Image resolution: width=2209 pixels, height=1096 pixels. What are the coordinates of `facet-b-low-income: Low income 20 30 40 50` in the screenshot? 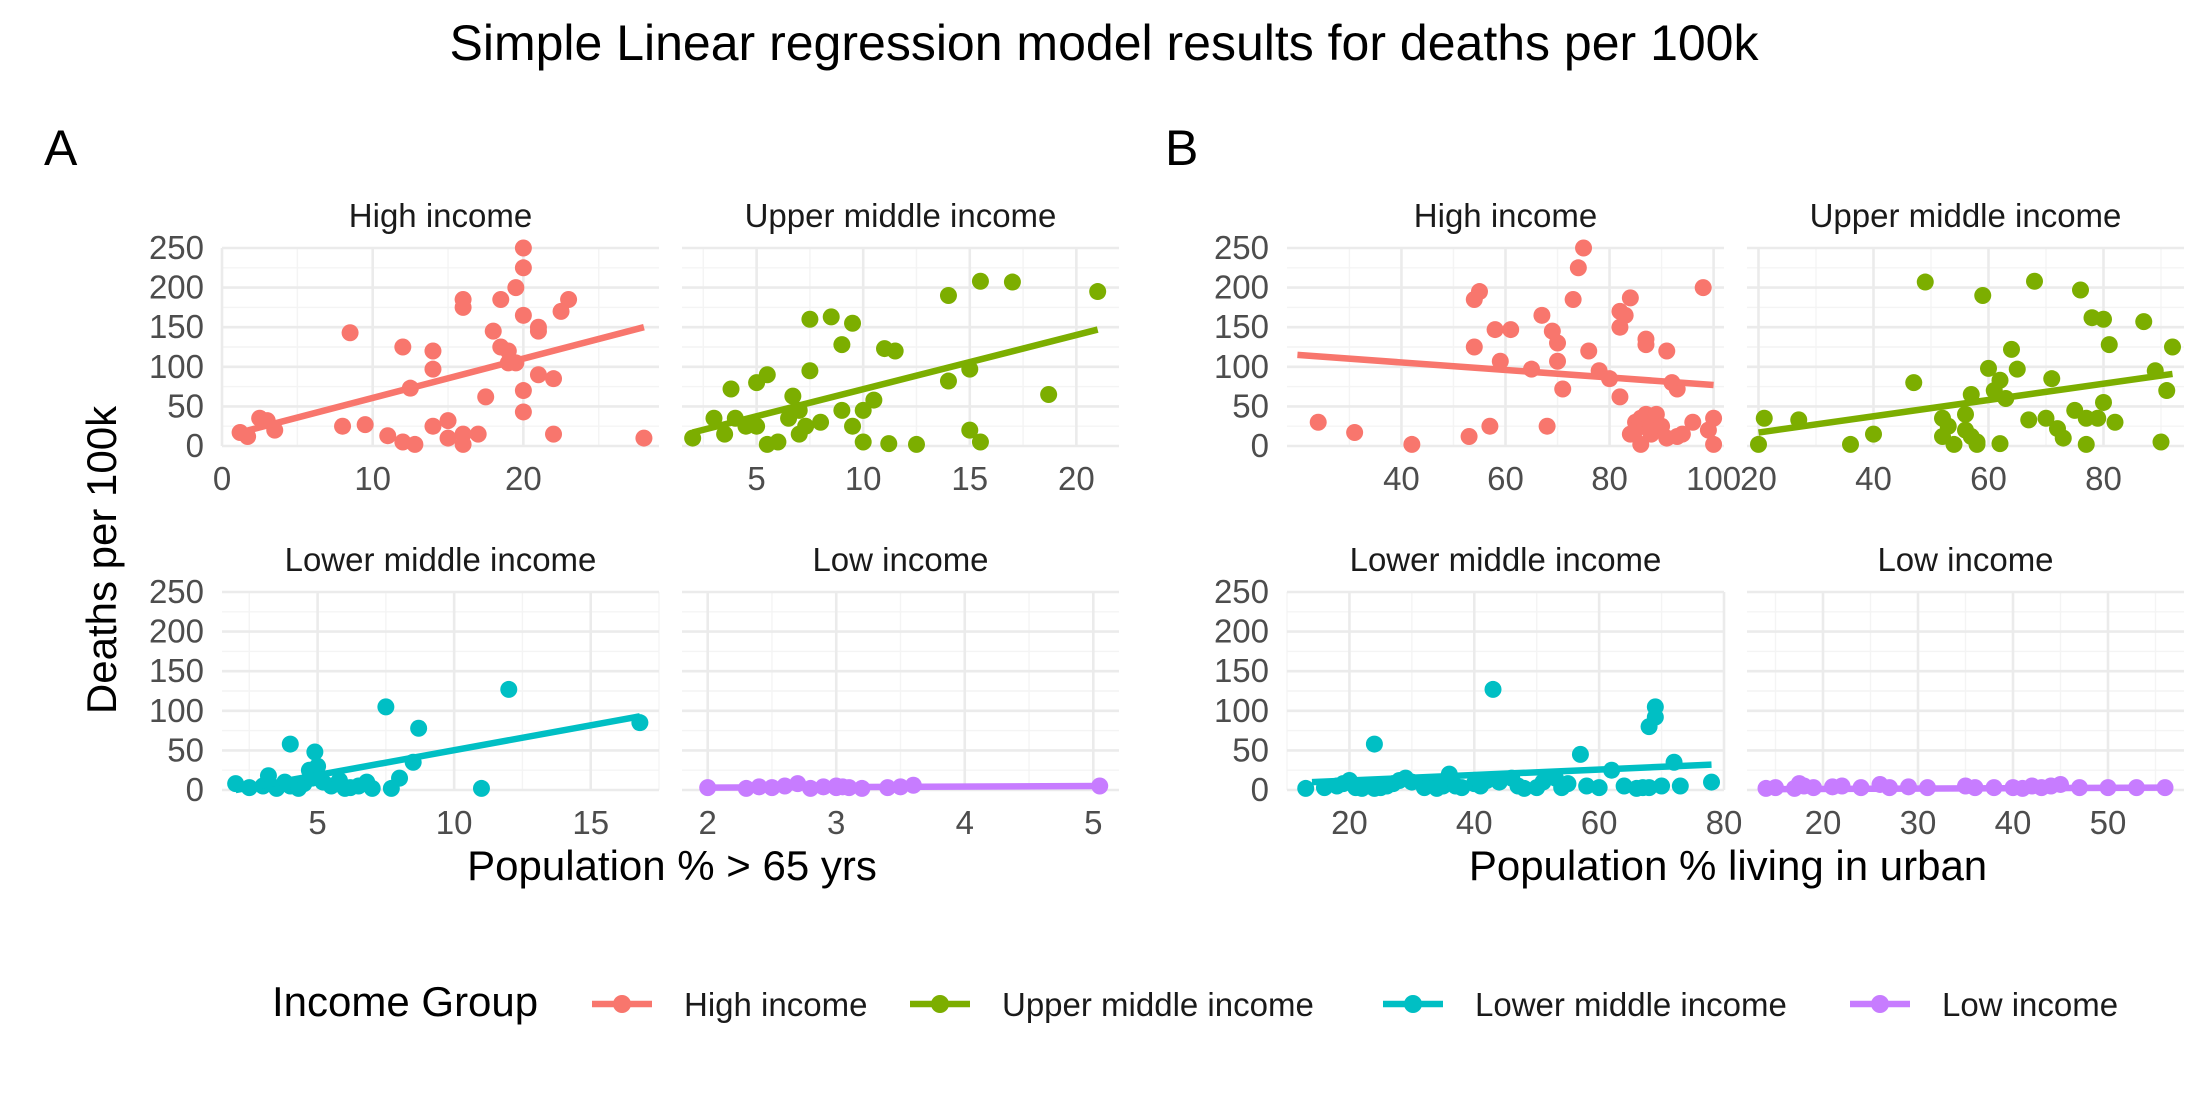 It's located at (1965, 691).